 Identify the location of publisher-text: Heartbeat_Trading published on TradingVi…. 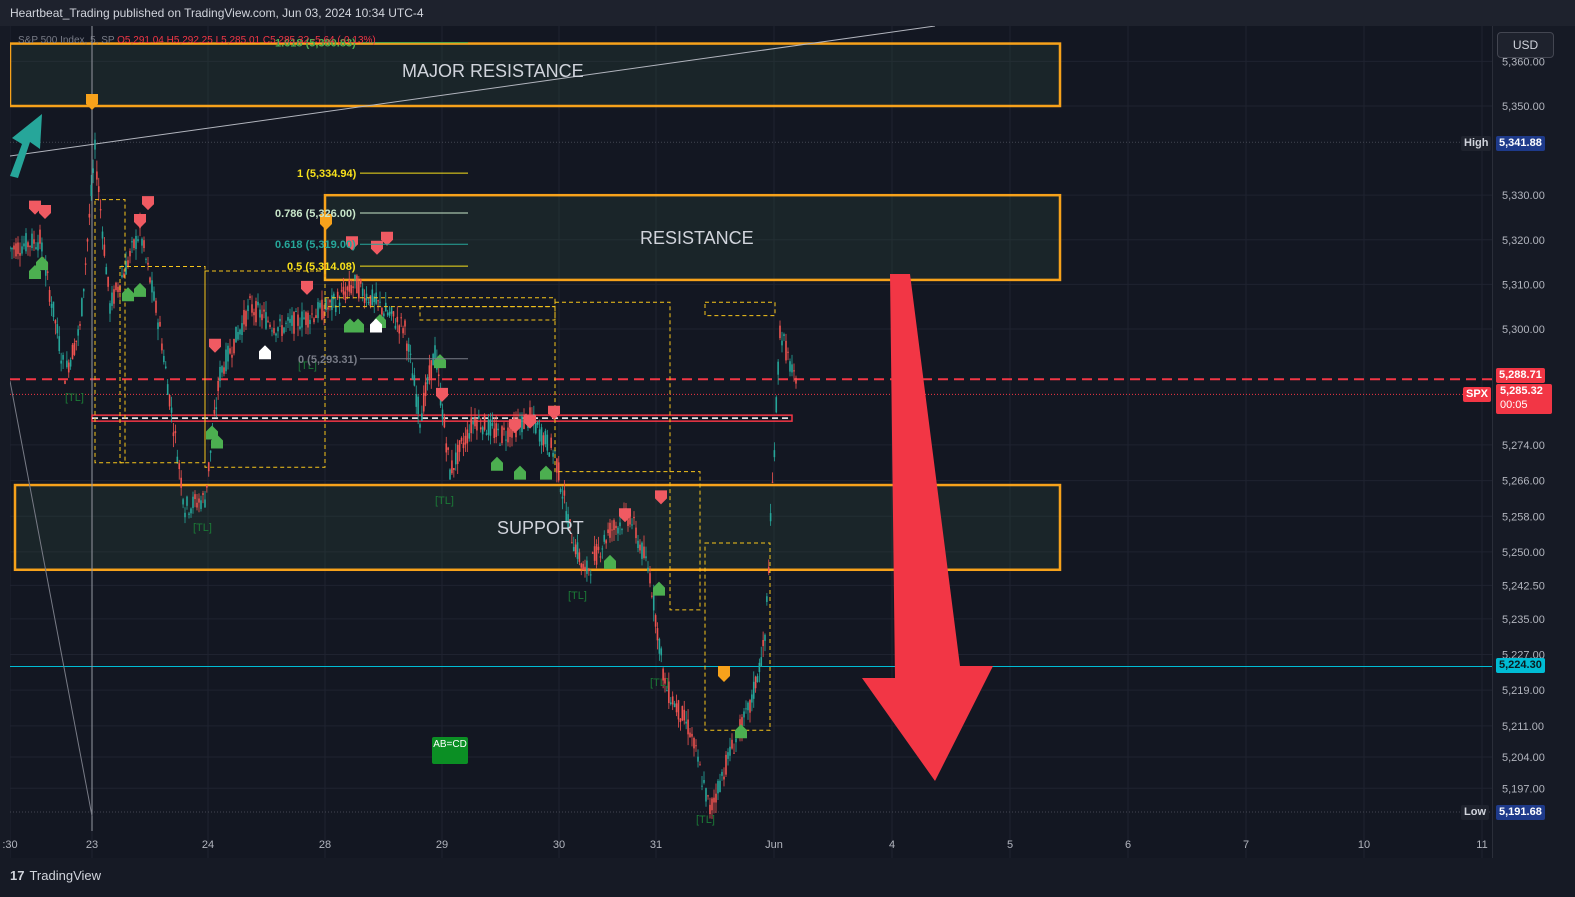
(217, 13).